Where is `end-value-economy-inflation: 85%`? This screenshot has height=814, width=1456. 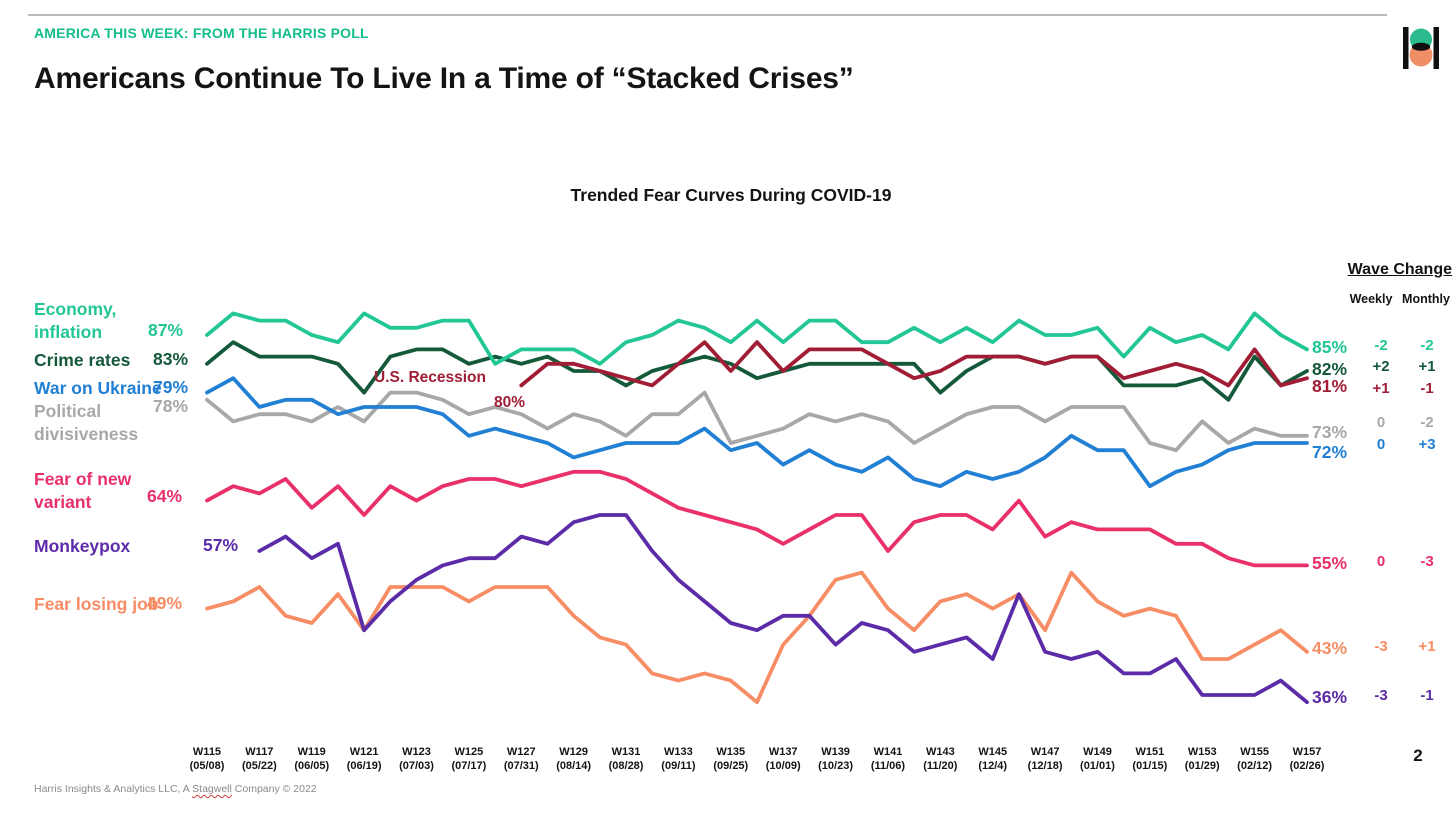 end-value-economy-inflation: 85% is located at coordinates (1330, 347).